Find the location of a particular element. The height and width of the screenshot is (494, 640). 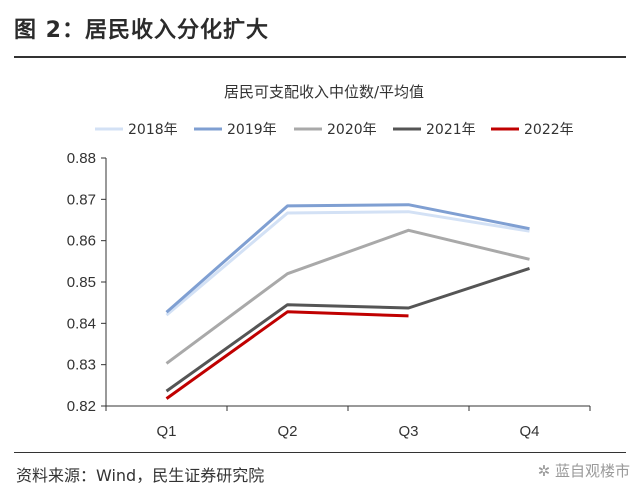

y-tick-label: 0.82 is located at coordinates (81, 406).